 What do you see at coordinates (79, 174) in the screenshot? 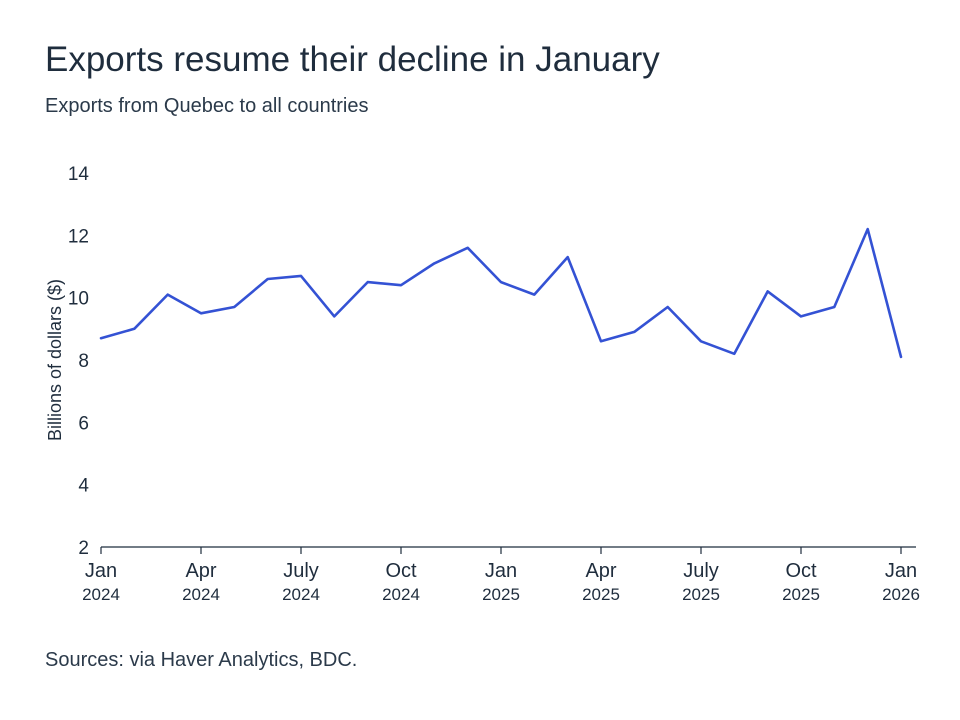
I see `y-tick-label: 14` at bounding box center [79, 174].